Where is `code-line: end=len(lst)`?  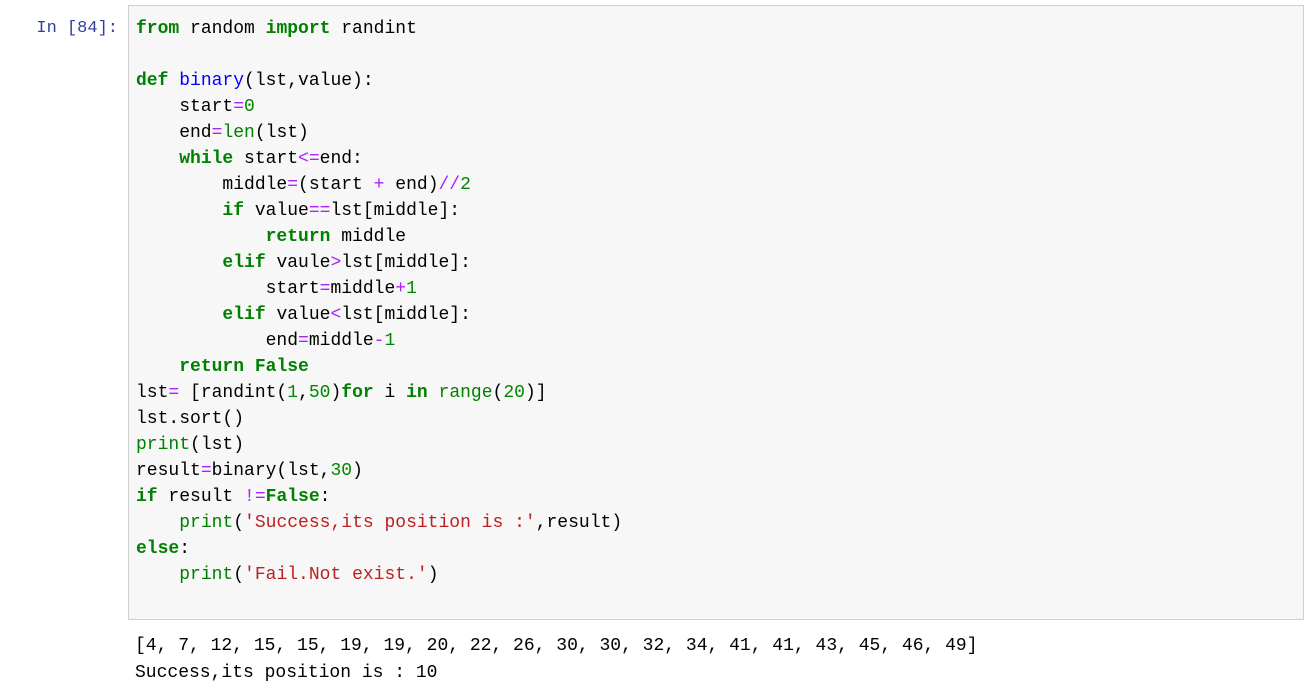
code-line: end=len(lst) is located at coordinates (715, 133).